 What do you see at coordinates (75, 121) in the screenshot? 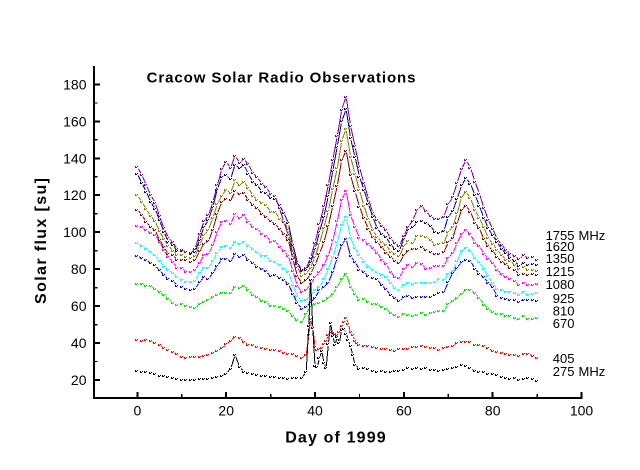
I see `svg-text: 160` at bounding box center [75, 121].